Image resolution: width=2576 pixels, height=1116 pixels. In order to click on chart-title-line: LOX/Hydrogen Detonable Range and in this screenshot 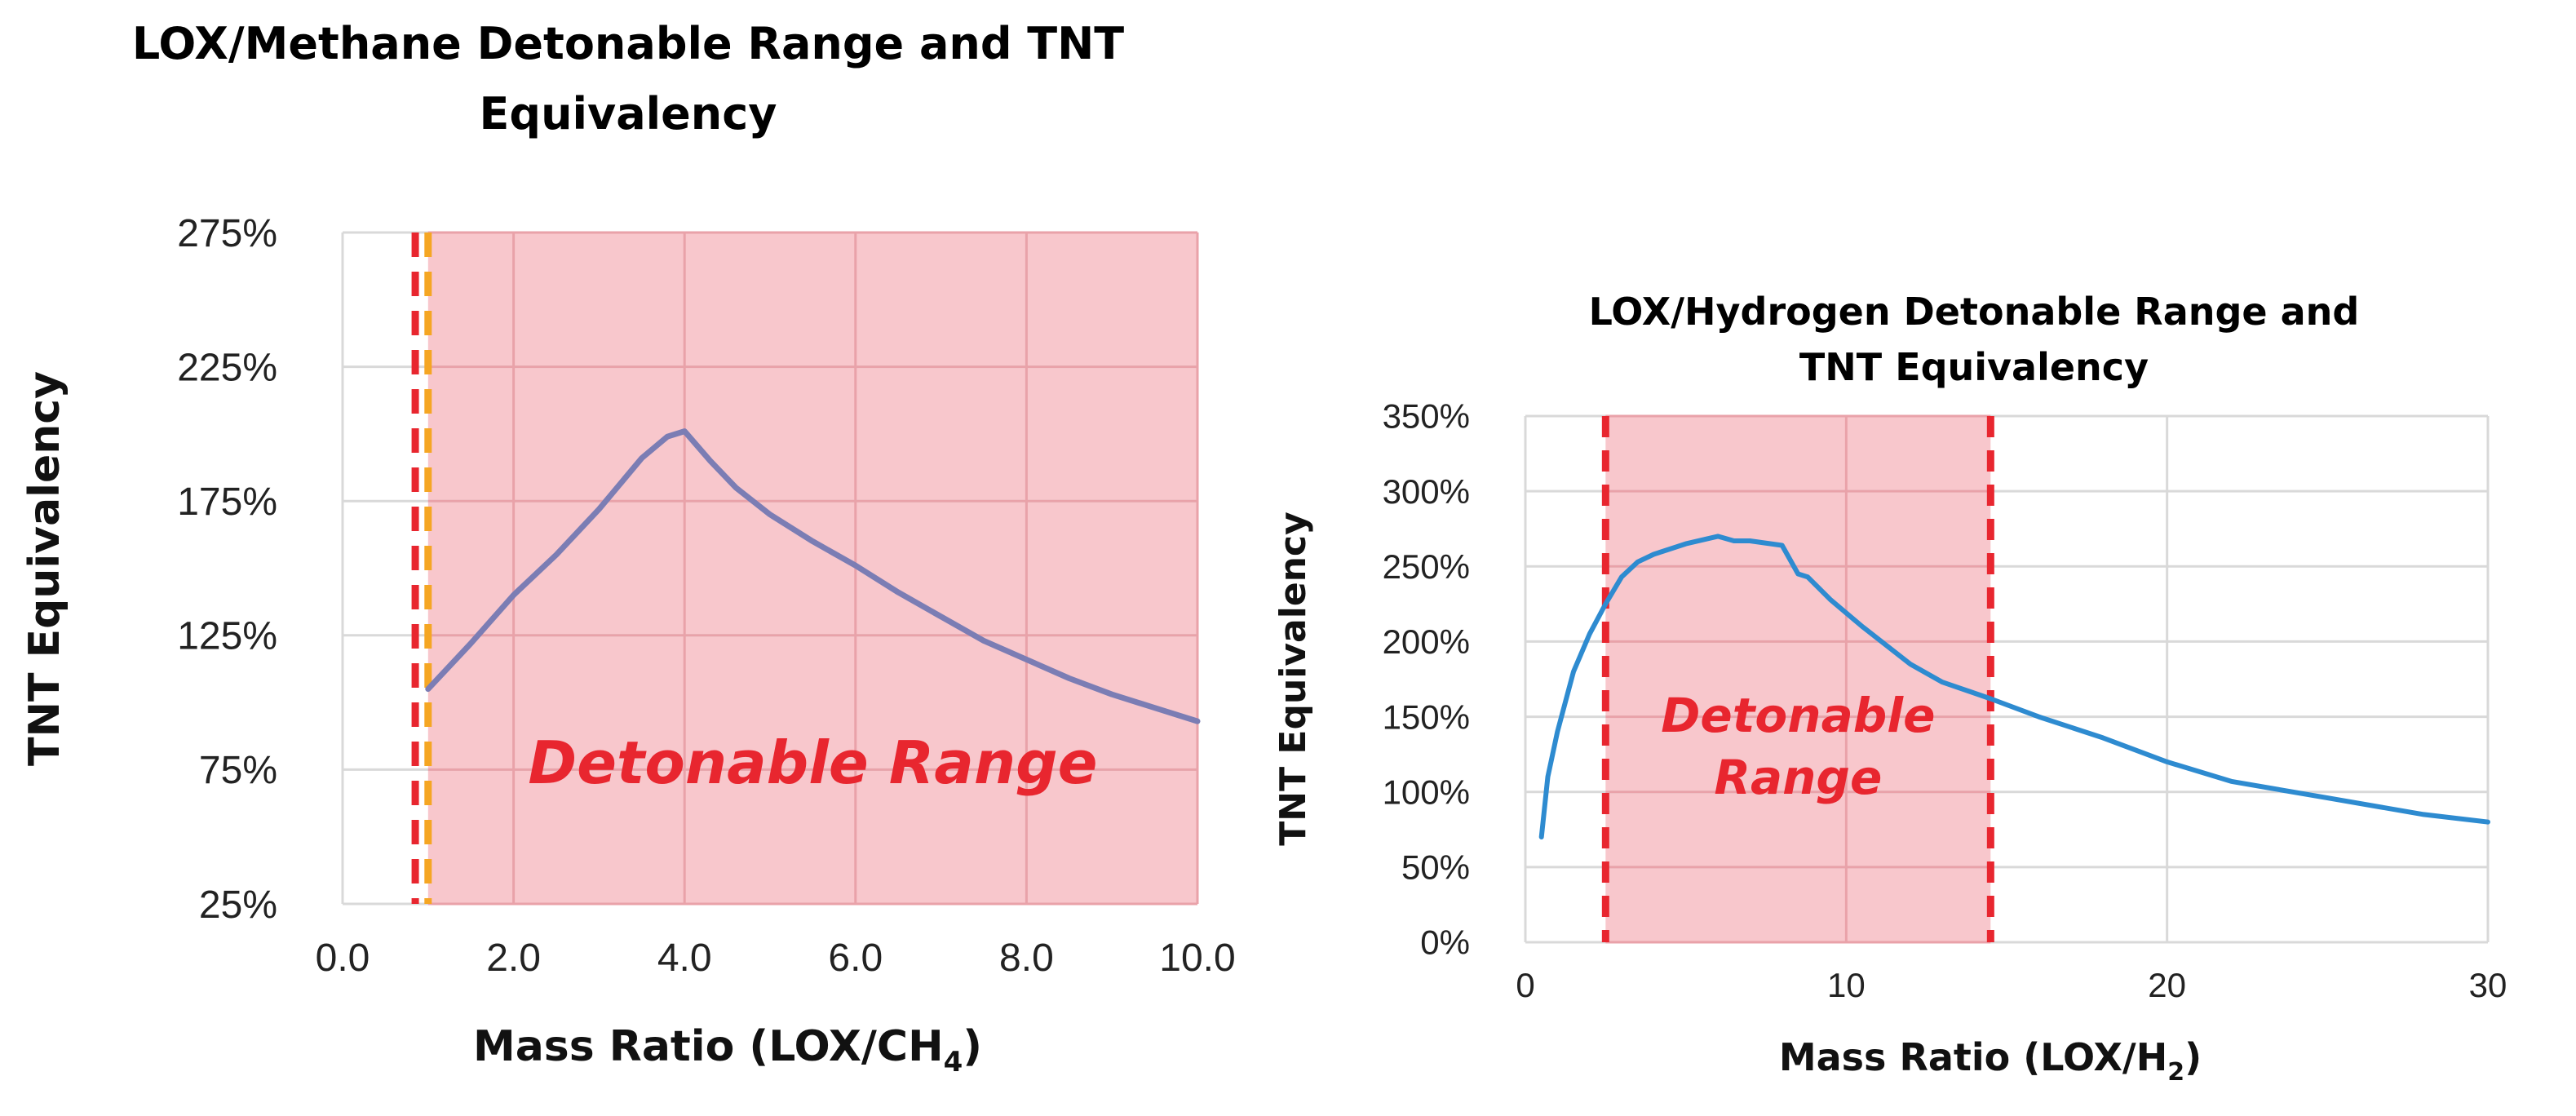, I will do `click(1974, 312)`.